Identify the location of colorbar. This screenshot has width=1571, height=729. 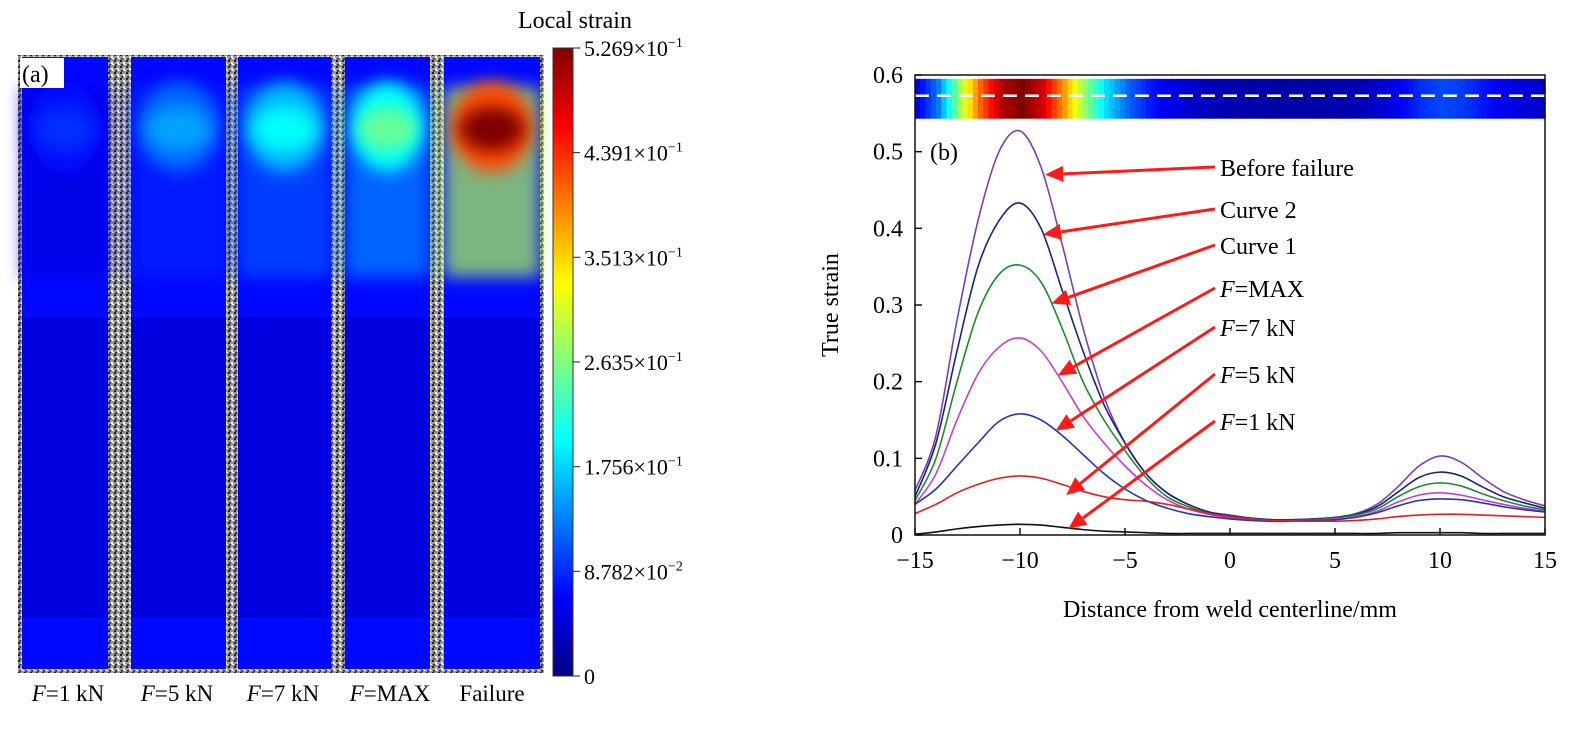
(563, 362).